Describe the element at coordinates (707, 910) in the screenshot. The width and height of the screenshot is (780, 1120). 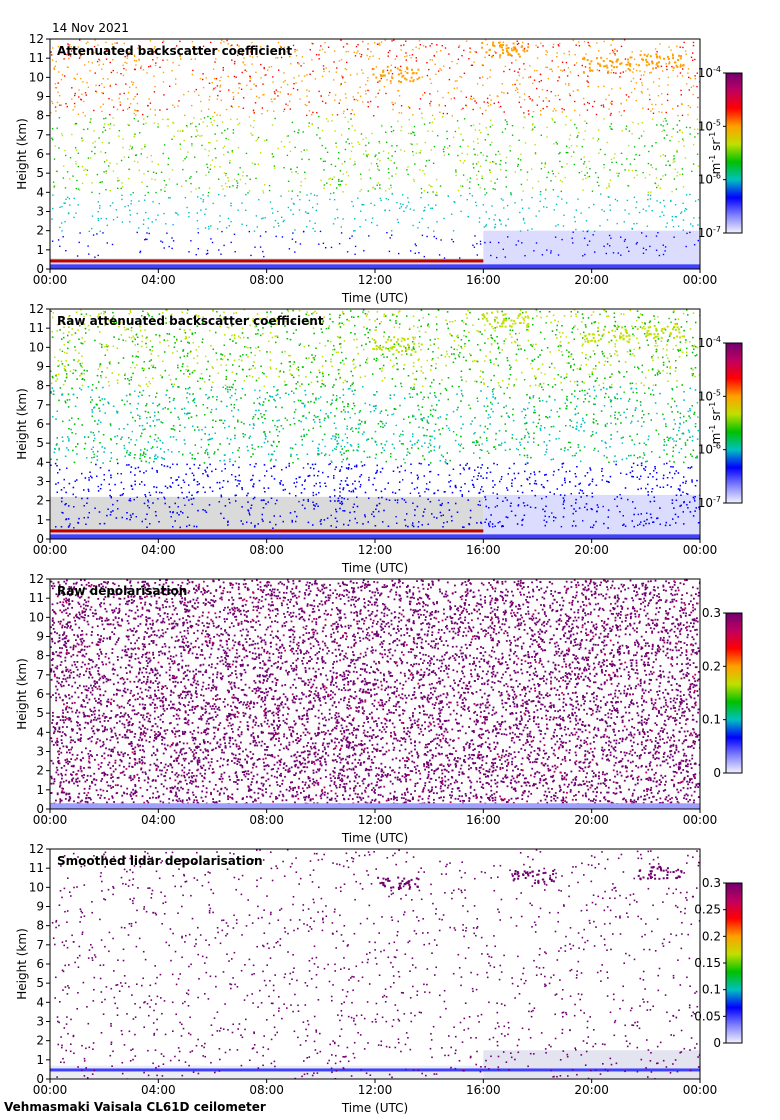
I see `colorbar-tick-label: 0.25` at that location.